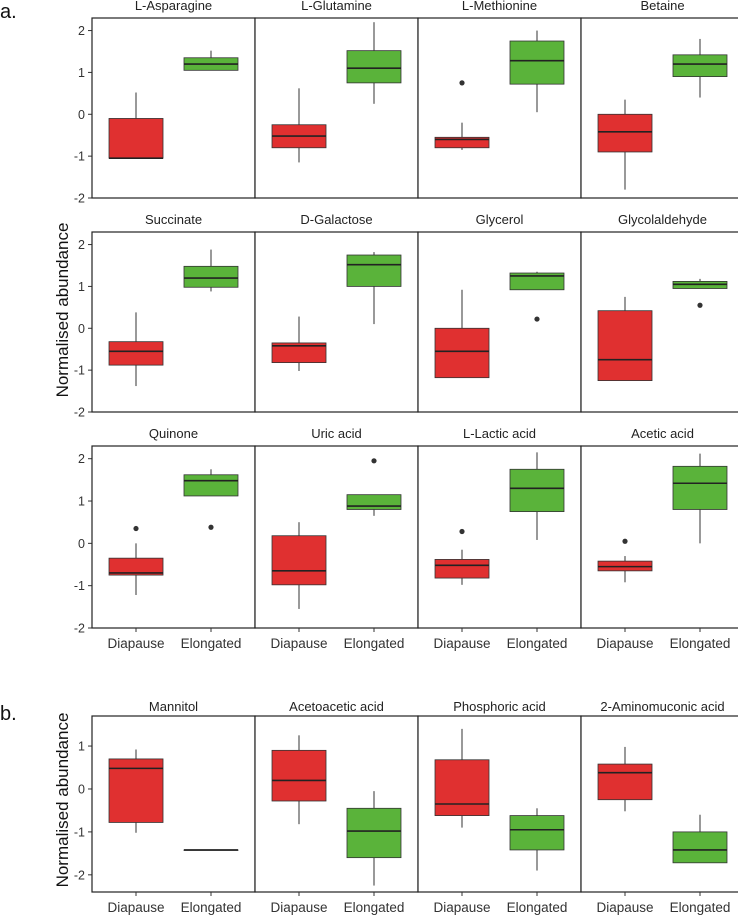 This screenshot has width=738, height=917. I want to click on facet-title: Acetic acid, so click(662, 433).